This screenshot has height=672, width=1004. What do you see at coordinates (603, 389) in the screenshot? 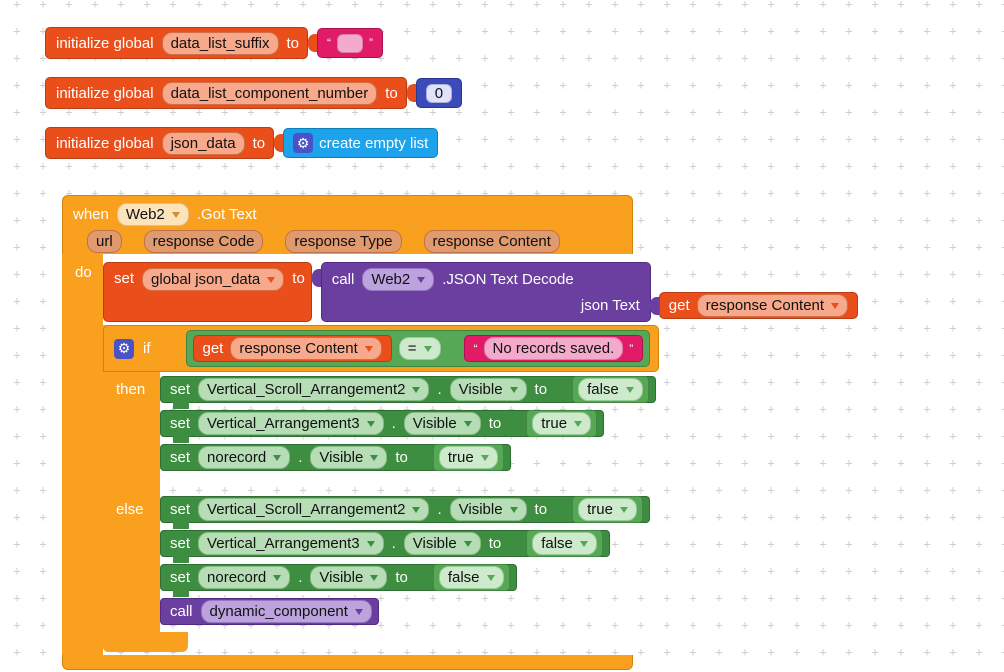
I see `boolean-value: false` at bounding box center [603, 389].